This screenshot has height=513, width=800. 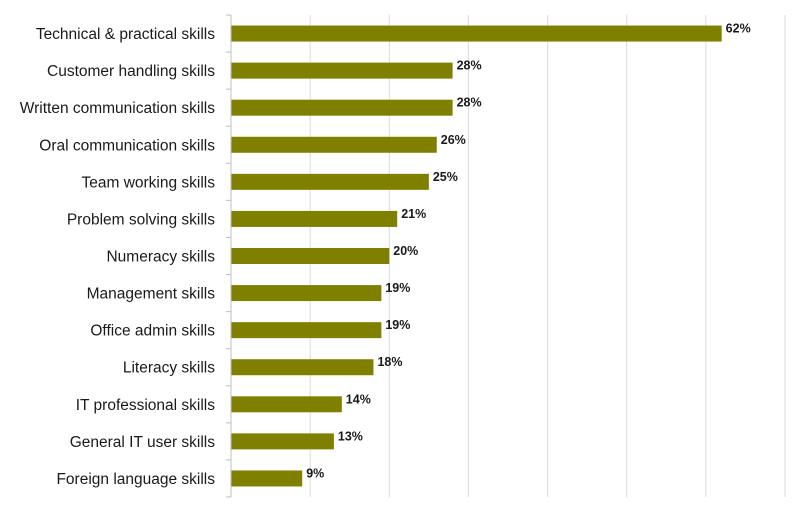 I want to click on category-label: Numeracy skills, so click(x=160, y=257).